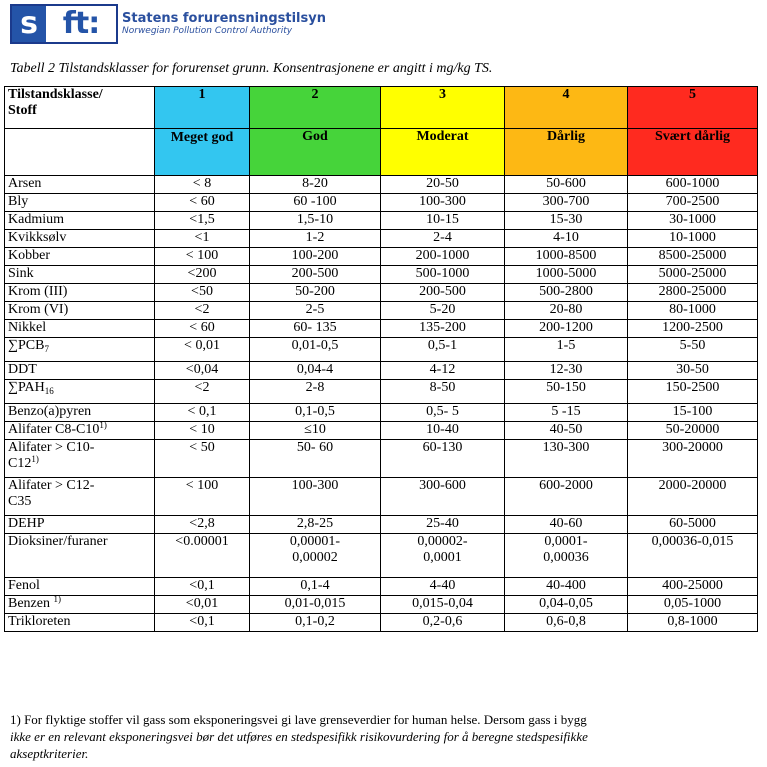 The width and height of the screenshot is (767, 767). What do you see at coordinates (50, 411) in the screenshot?
I see `substance-label: Benzo(a)pyren` at bounding box center [50, 411].